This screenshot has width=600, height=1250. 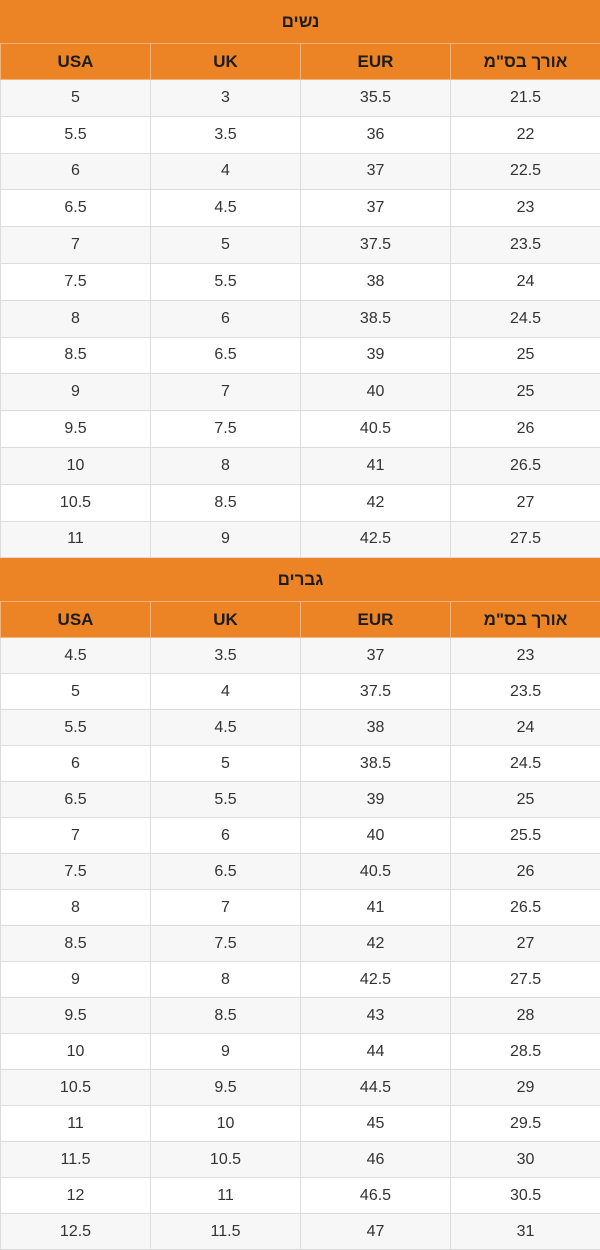 What do you see at coordinates (524, 836) in the screenshot?
I see `length-cm-cell: 25.5` at bounding box center [524, 836].